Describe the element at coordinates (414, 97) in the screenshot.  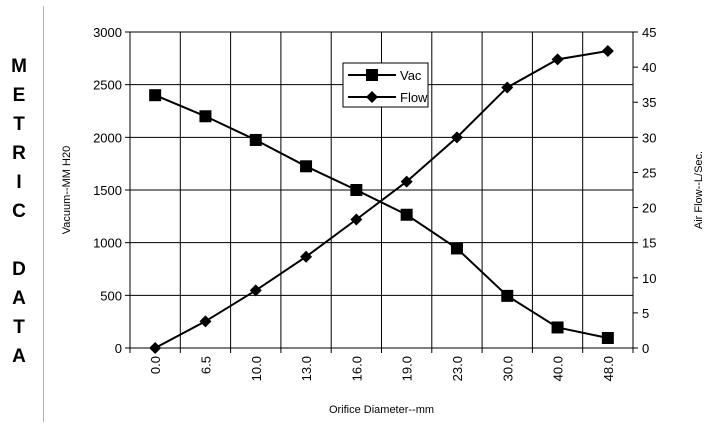
I see `legend-label: Flow` at that location.